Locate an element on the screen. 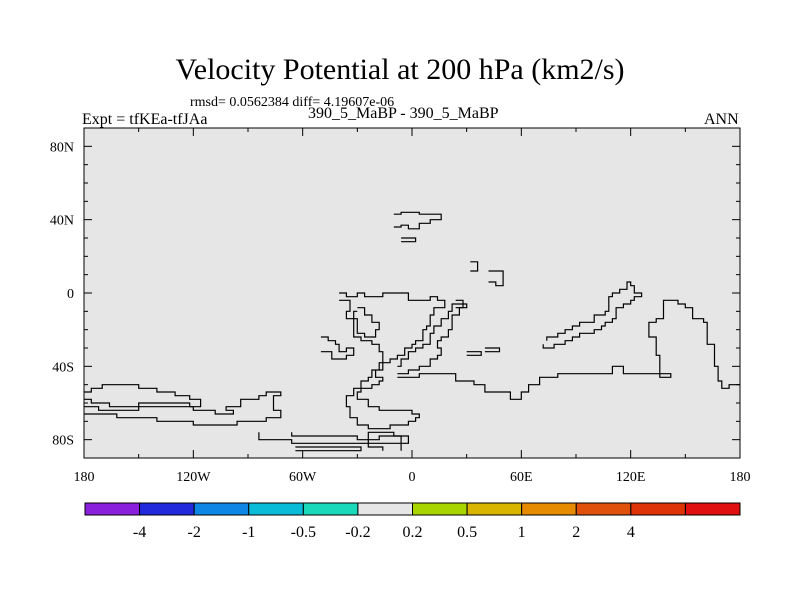 This screenshot has width=800, height=600. colorbar-label: 2 is located at coordinates (576, 532).